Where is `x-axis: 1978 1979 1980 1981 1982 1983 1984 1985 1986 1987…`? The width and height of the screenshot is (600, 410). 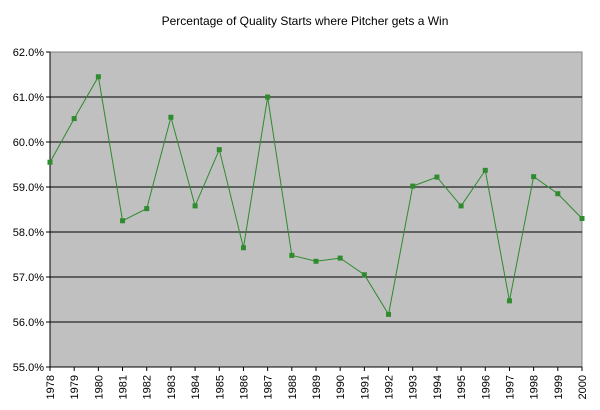
x-axis: 1978 1979 1980 1981 1982 1983 1984 1985 1986 1987… is located at coordinates (317, 382).